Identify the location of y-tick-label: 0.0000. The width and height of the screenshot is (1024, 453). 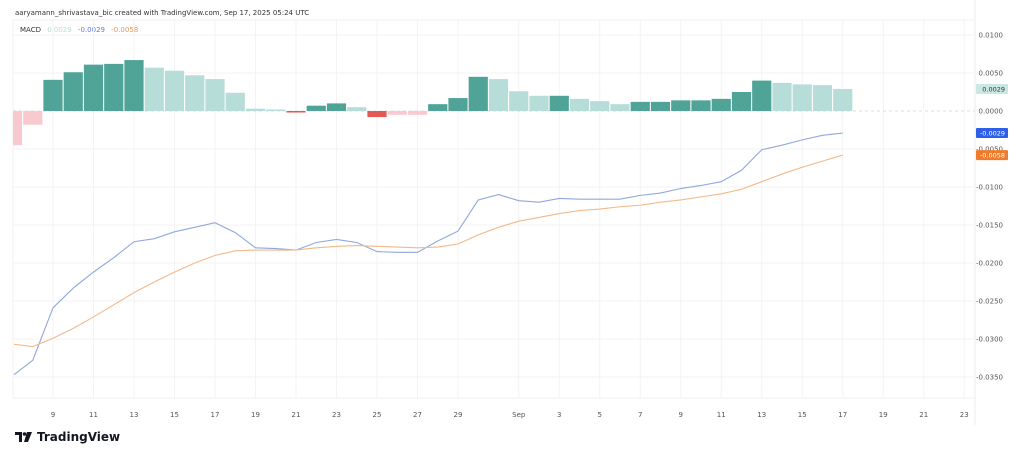
(991, 112).